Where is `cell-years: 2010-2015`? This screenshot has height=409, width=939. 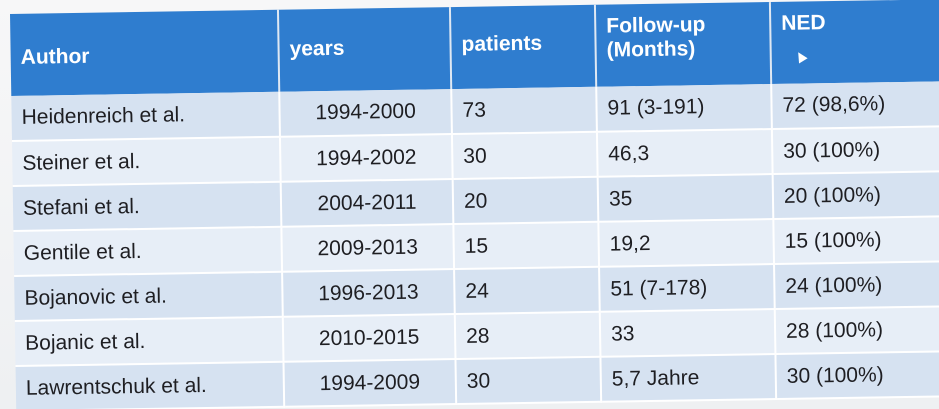 cell-years: 2010-2015 is located at coordinates (369, 338).